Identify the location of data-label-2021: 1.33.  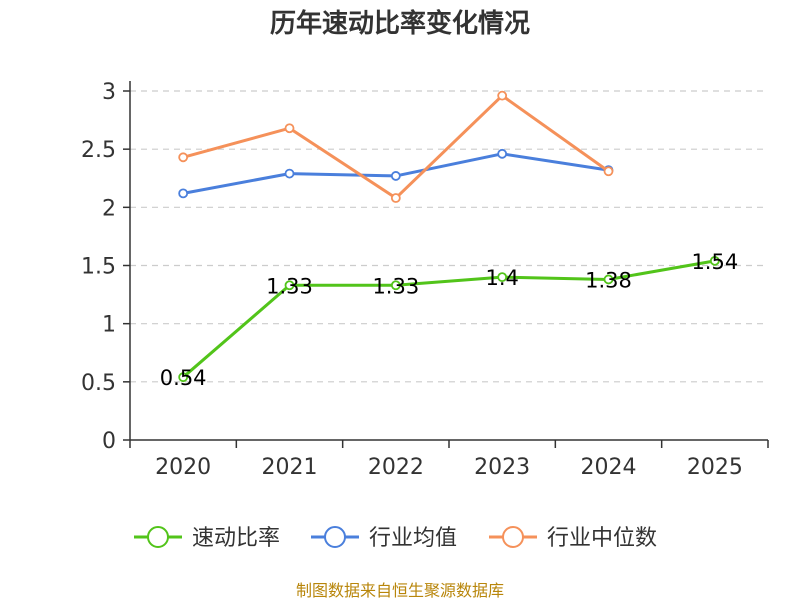
(289, 286).